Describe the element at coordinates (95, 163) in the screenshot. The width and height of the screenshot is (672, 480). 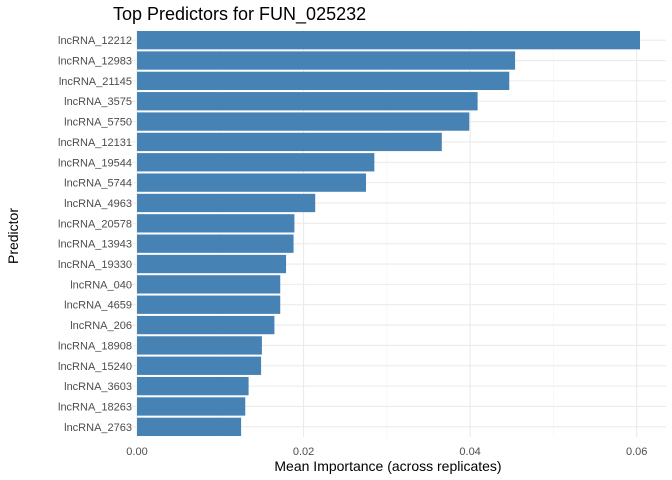
I see `y-tick-label: lncRNA_19544` at that location.